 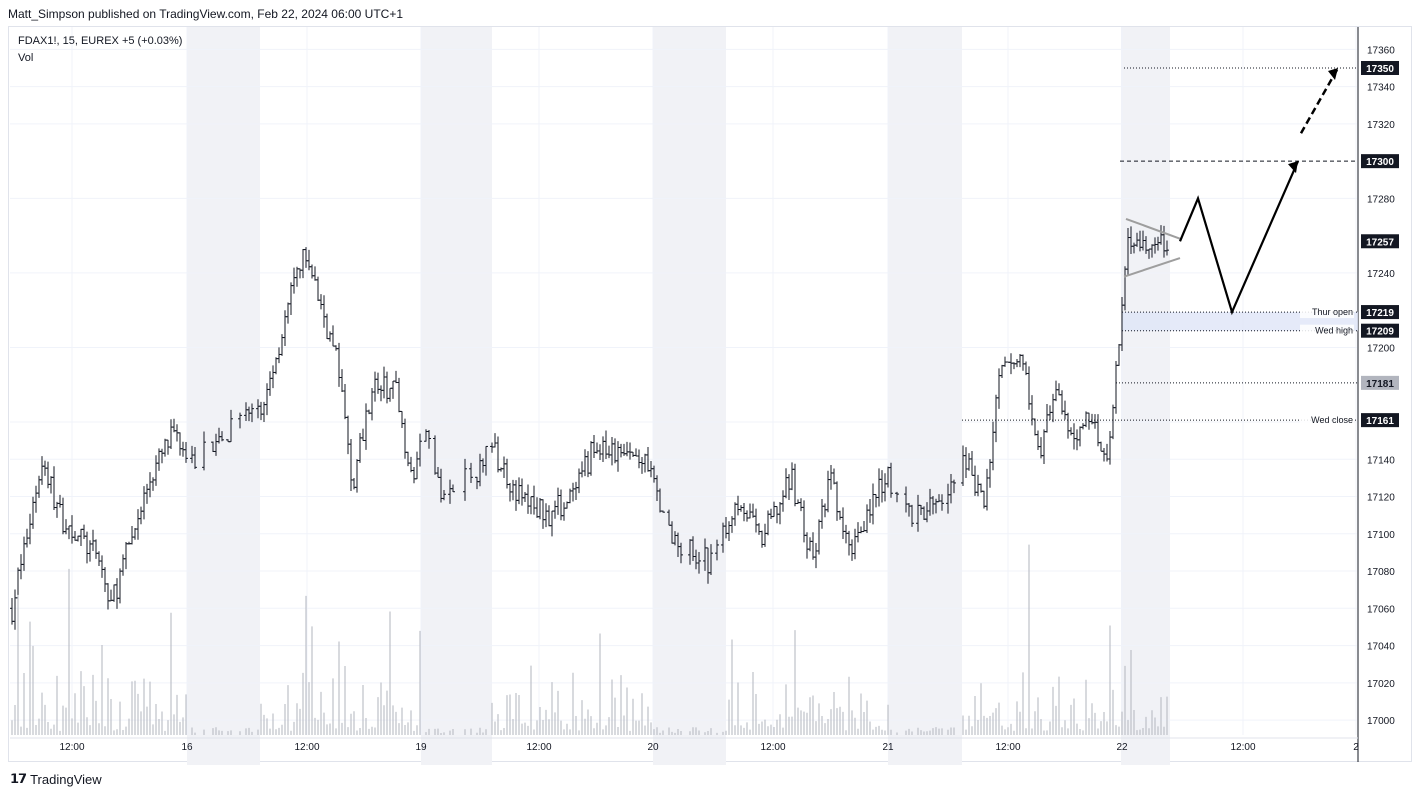 I want to click on projection-path, so click(x=1239, y=238).